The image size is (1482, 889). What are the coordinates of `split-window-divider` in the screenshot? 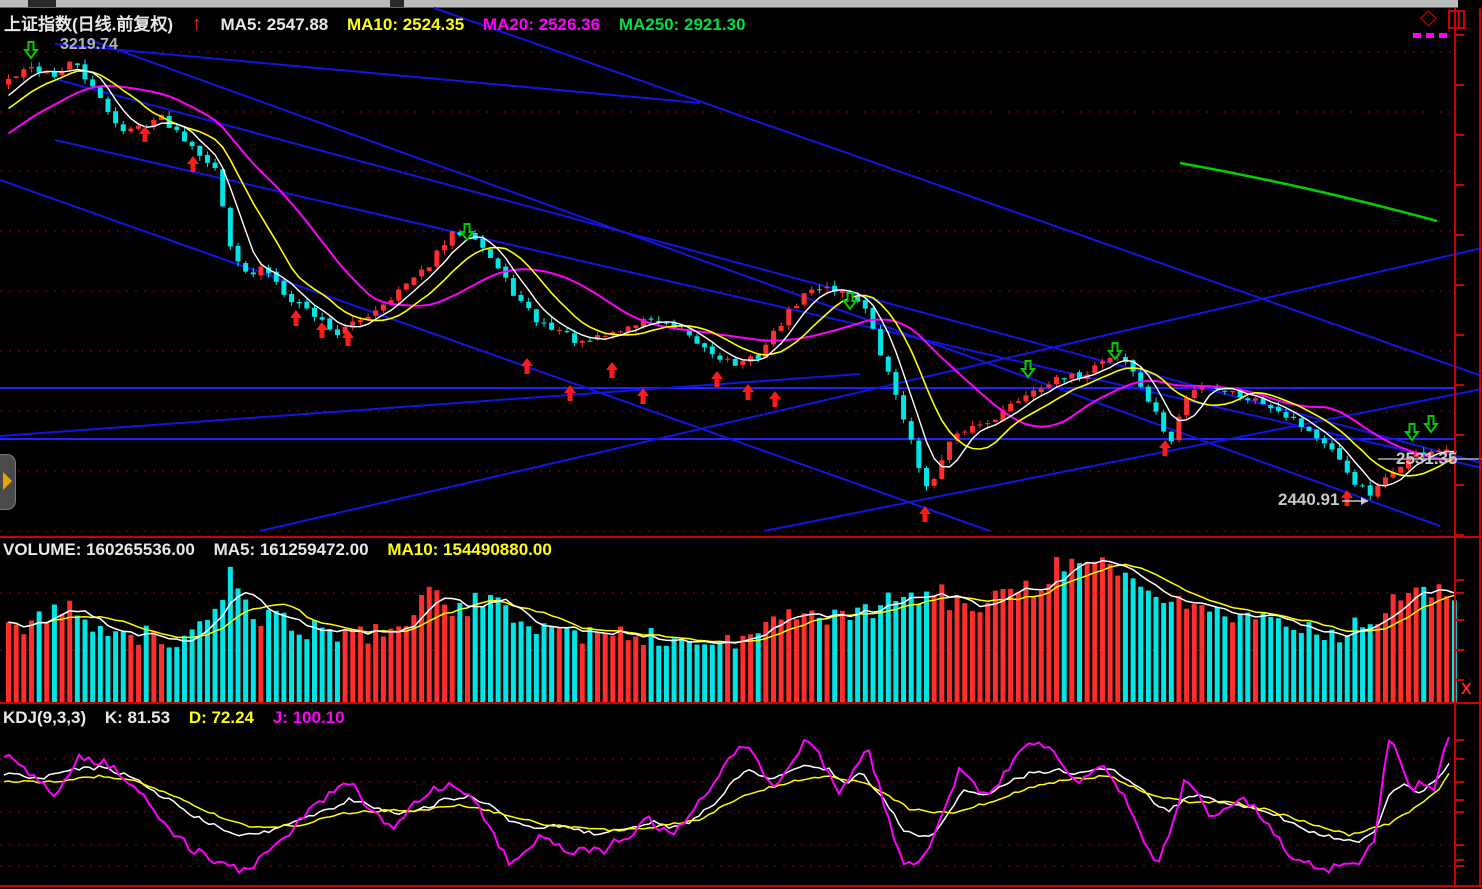 It's located at (1459, 19).